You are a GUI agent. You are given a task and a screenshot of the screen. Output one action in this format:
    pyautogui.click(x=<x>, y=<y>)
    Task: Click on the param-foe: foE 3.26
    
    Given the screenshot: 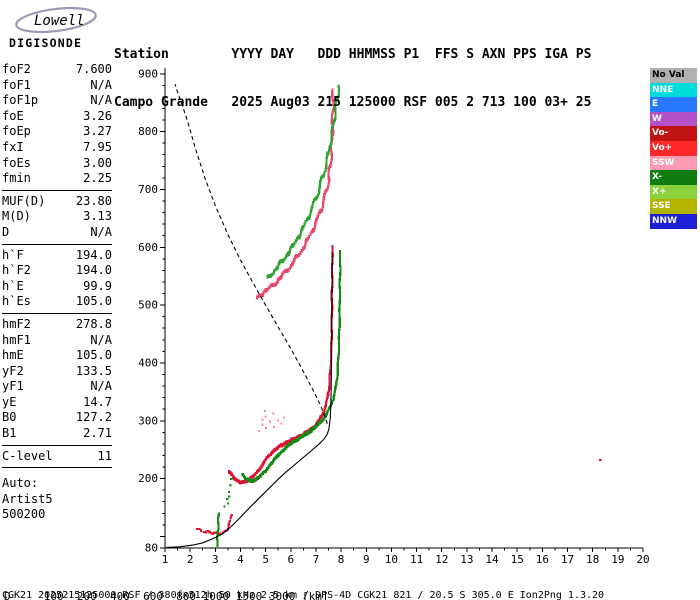 What is the action you would take?
    pyautogui.click(x=57, y=117)
    